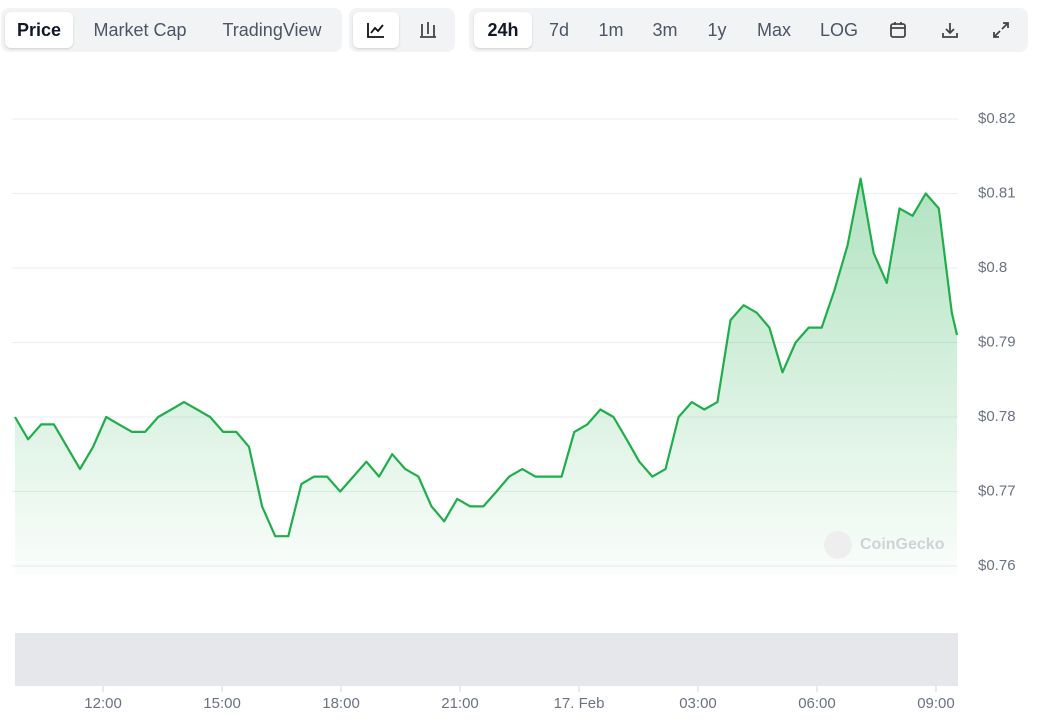 Image resolution: width=1038 pixels, height=723 pixels. Describe the element at coordinates (997, 118) in the screenshot. I see `y-tick-label: $0.82` at that location.